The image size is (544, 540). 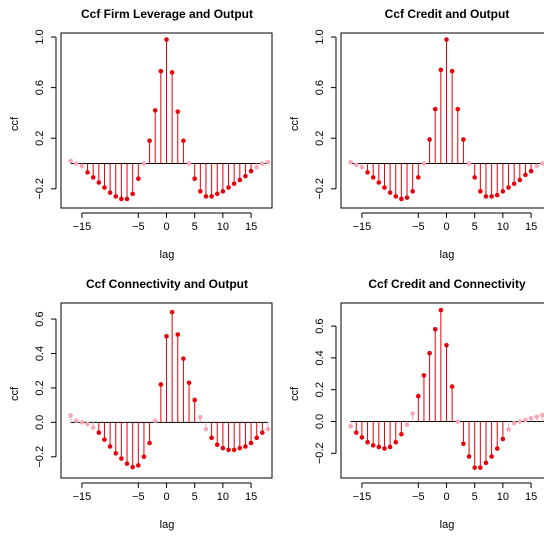 What do you see at coordinates (167, 284) in the screenshot?
I see `chart-title: Ccf Connectivity and Output` at bounding box center [167, 284].